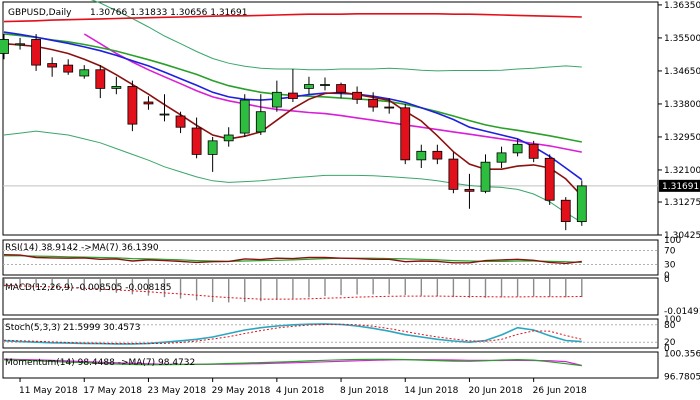 The height and width of the screenshot is (400, 700). Describe the element at coordinates (667, 349) in the screenshot. I see `stoch-axis-label: 0` at that location.